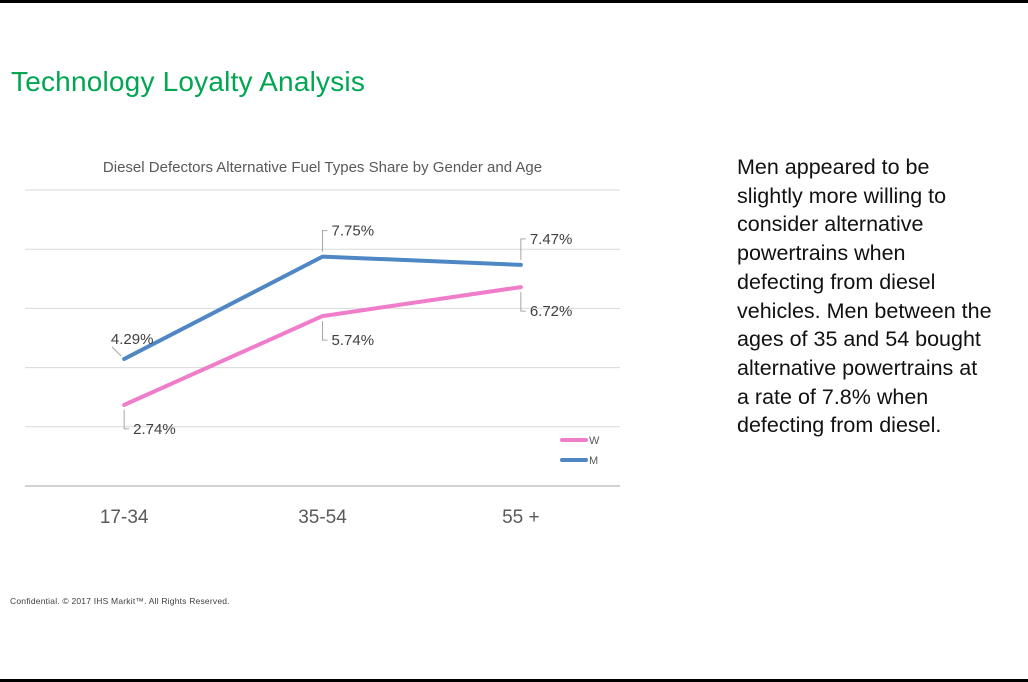  What do you see at coordinates (353, 340) in the screenshot?
I see `data-label: 5.74%` at bounding box center [353, 340].